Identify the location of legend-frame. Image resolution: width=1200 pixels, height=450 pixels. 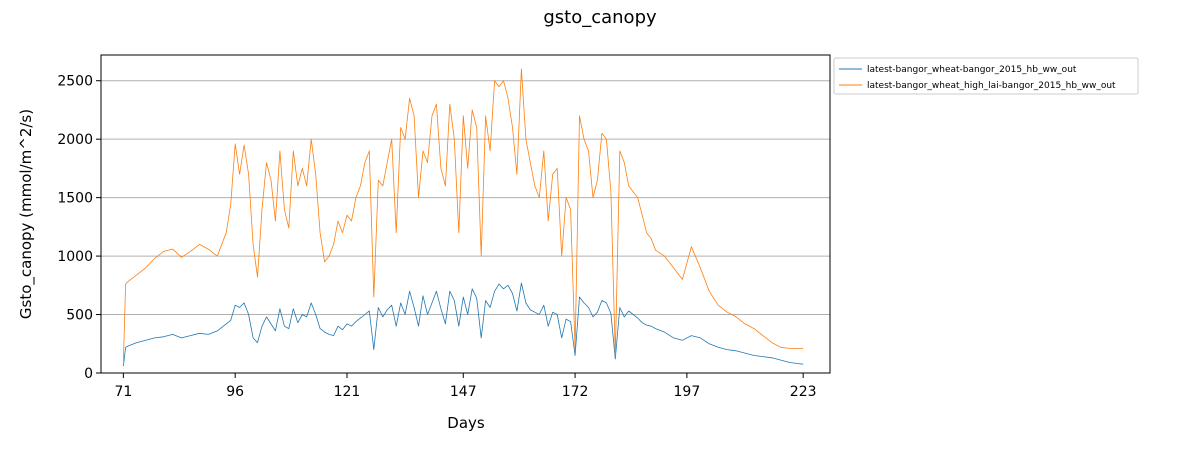
(986, 76).